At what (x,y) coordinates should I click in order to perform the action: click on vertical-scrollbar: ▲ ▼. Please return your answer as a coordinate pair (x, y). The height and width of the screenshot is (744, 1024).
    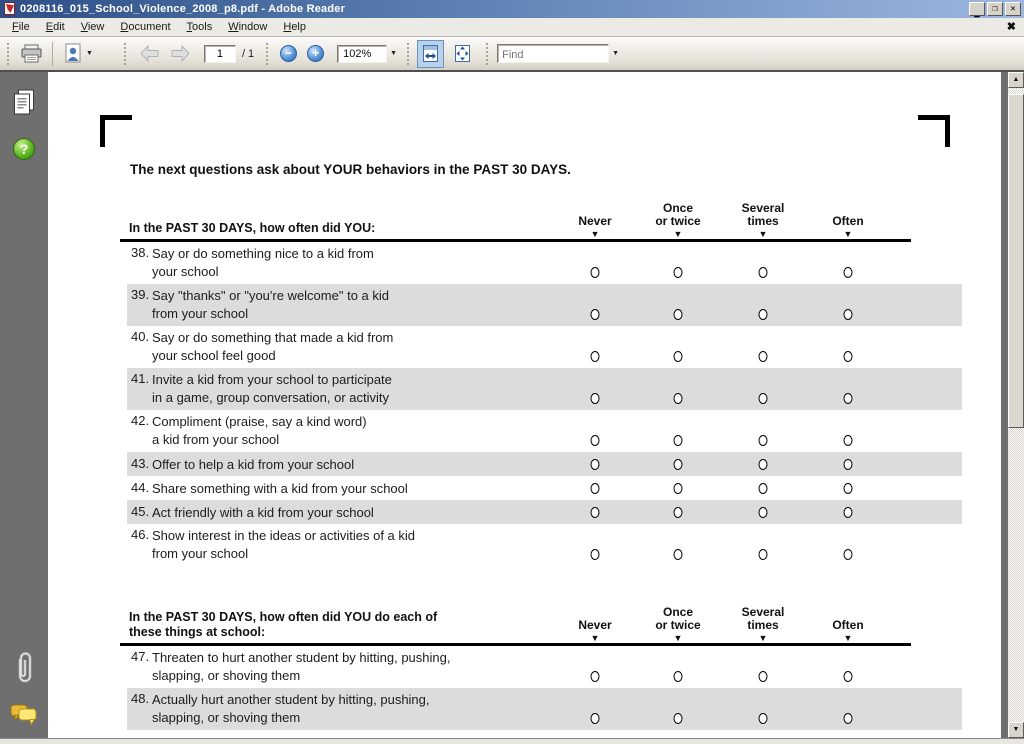
    Looking at the image, I should click on (1016, 405).